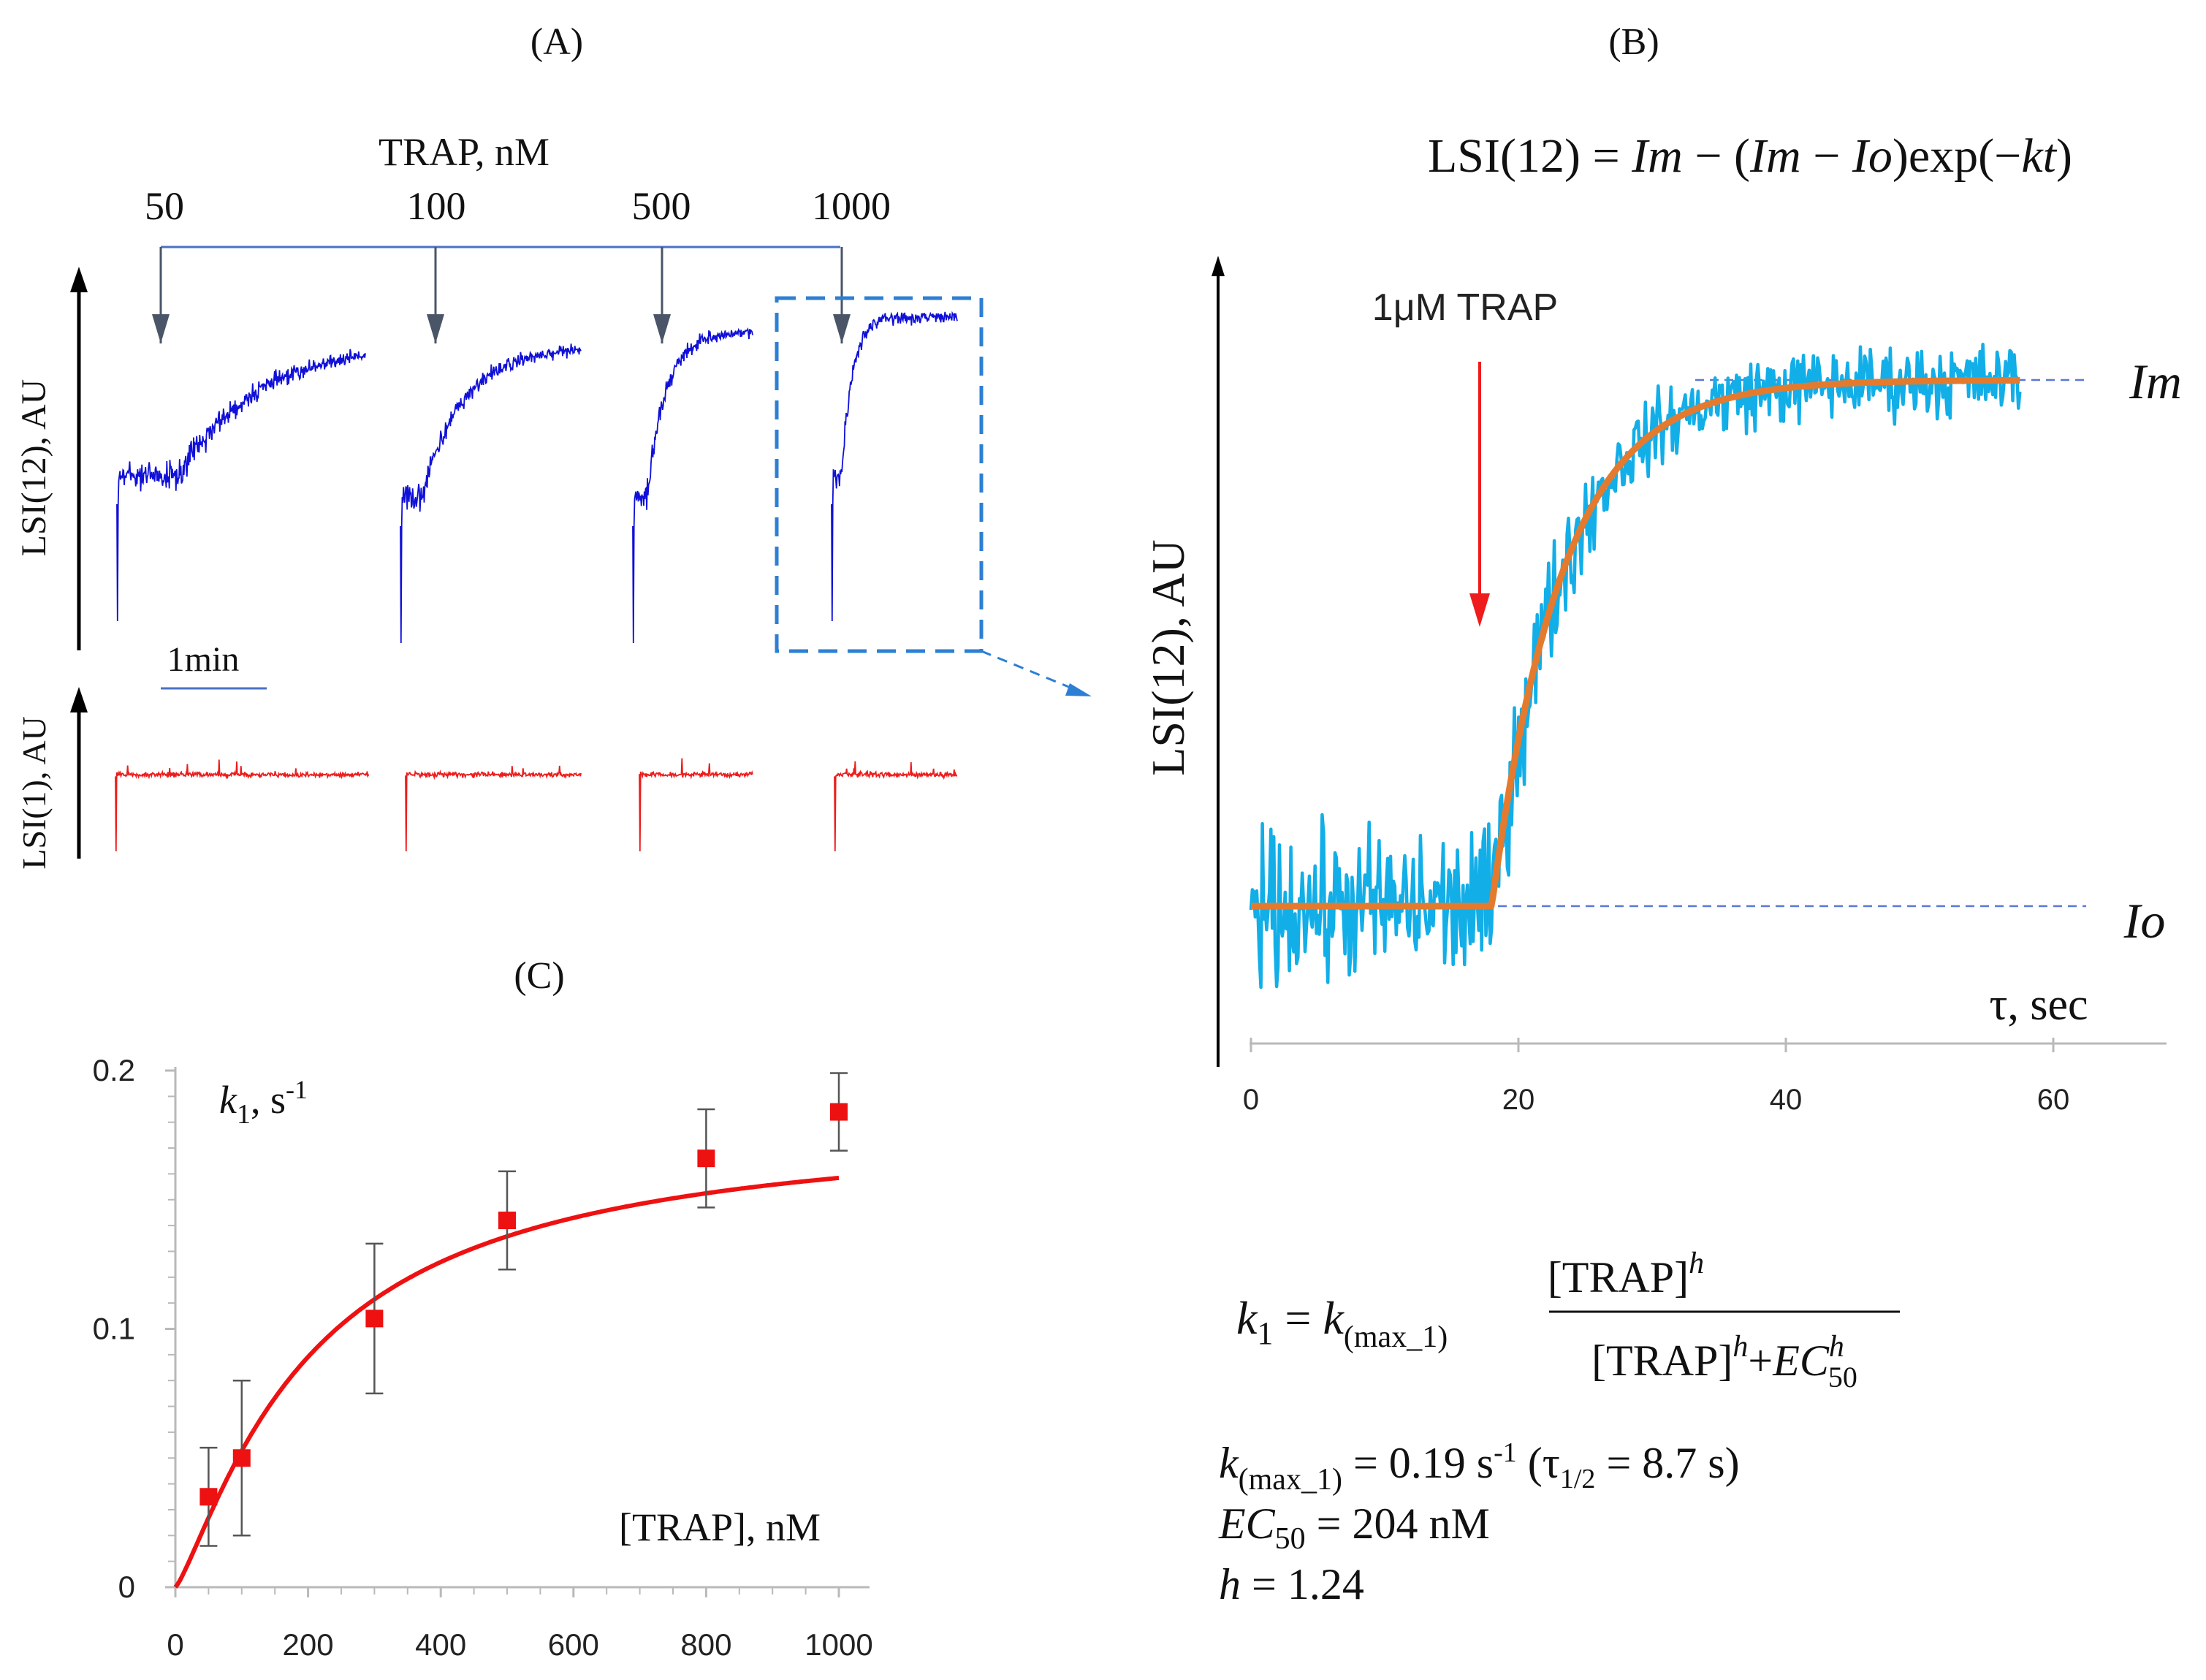 This screenshot has width=2206, height=1680. Describe the element at coordinates (1786, 1100) in the screenshot. I see `panel-b-tick-label-40: 40` at that location.